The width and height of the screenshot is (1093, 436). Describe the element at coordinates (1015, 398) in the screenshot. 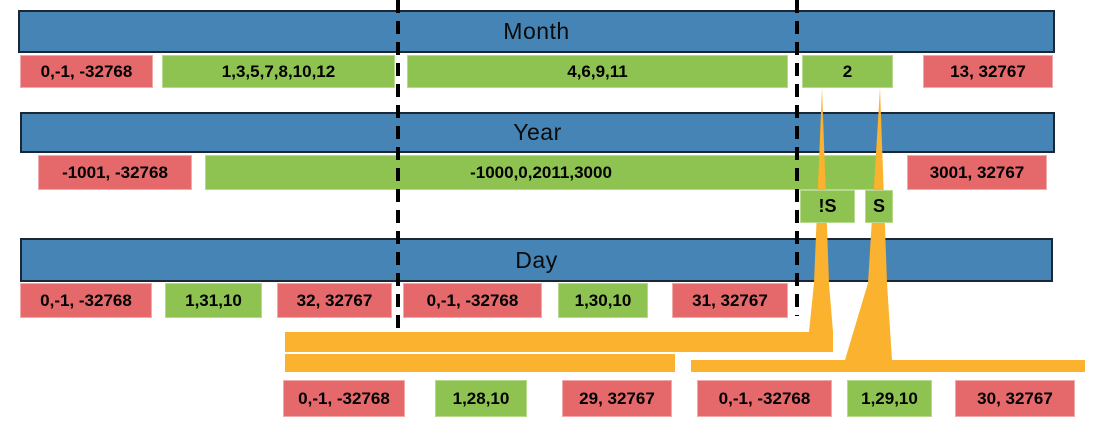

I see `feb-leap-invalid-high-box: 30, 32767` at that location.